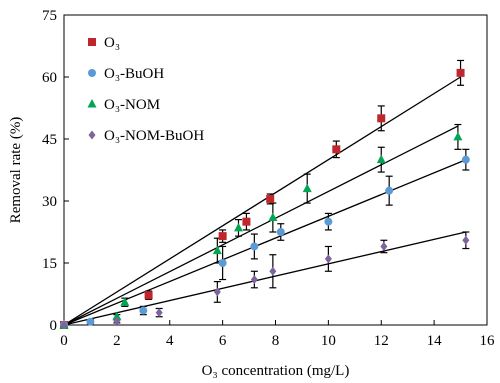 The height and width of the screenshot is (383, 500). What do you see at coordinates (381, 341) in the screenshot?
I see `x-tick-label: 12` at bounding box center [381, 341].